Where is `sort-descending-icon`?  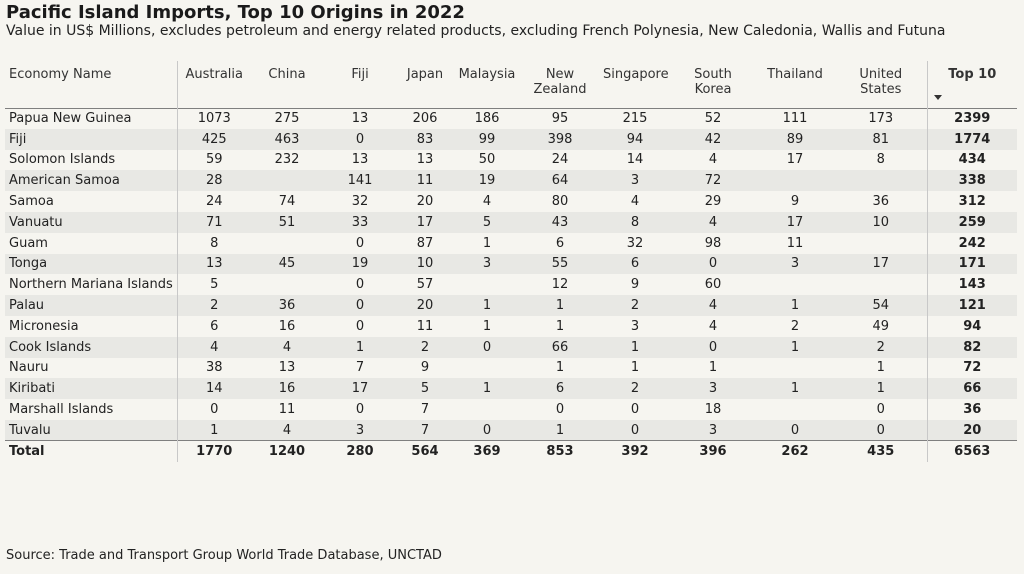
sort-descending-icon is located at coordinates (937, 97).